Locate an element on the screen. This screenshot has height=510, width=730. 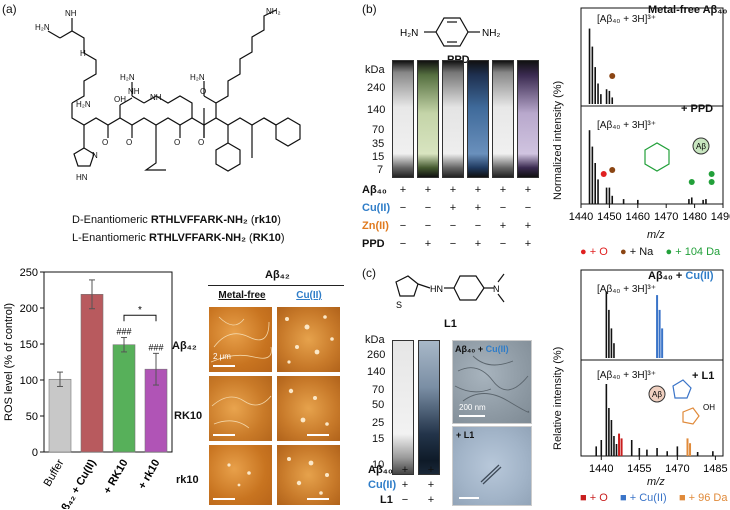
ms-b-abeta-label: Aβ is located at coordinates (701, 146).